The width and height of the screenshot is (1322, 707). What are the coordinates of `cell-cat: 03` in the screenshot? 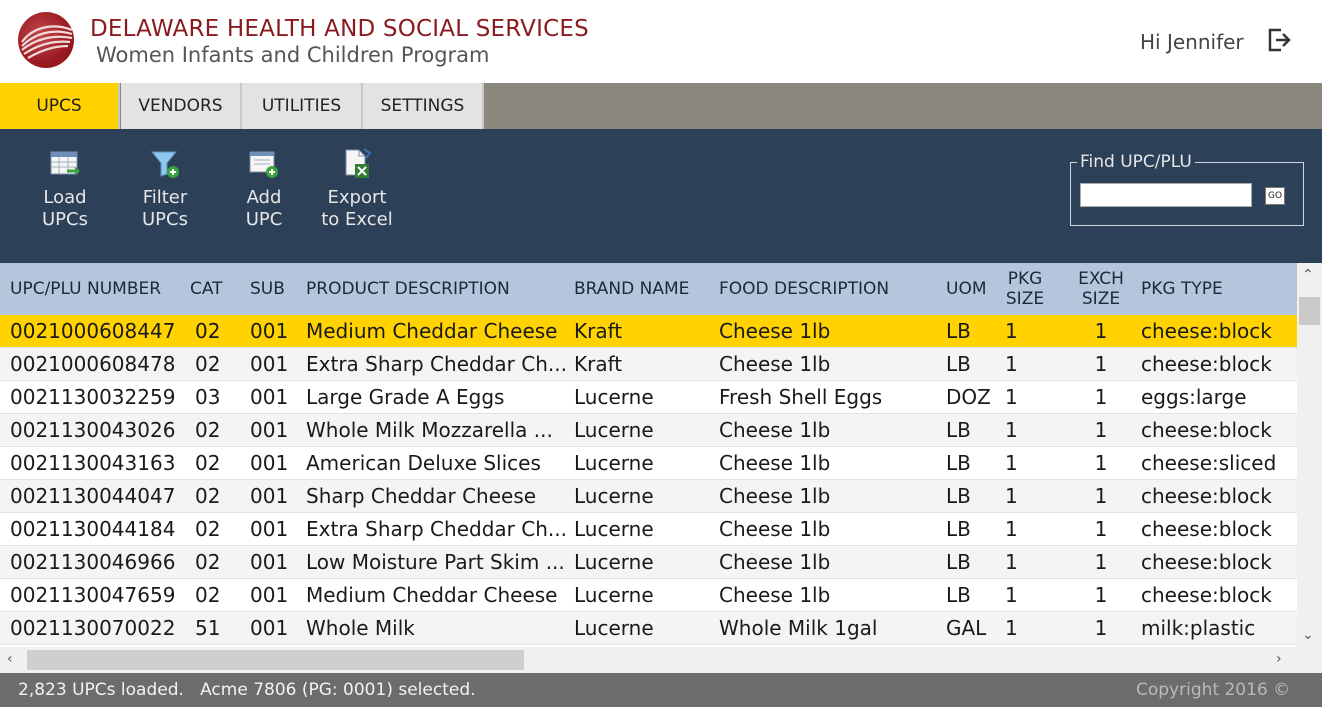 It's located at (208, 397).